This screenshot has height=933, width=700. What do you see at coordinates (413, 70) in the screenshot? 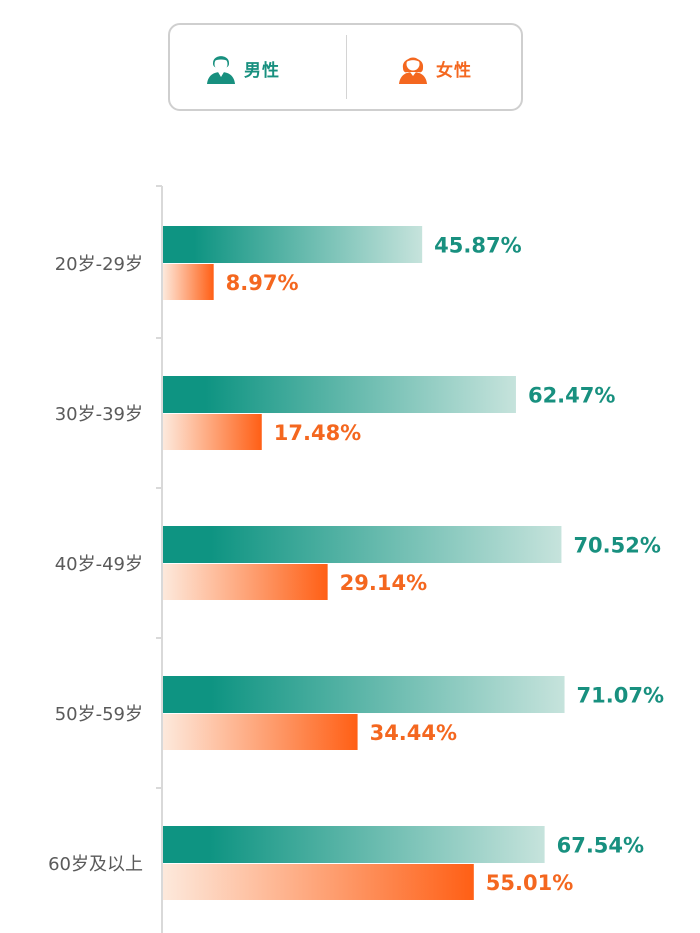
I see `female-user-icon` at bounding box center [413, 70].